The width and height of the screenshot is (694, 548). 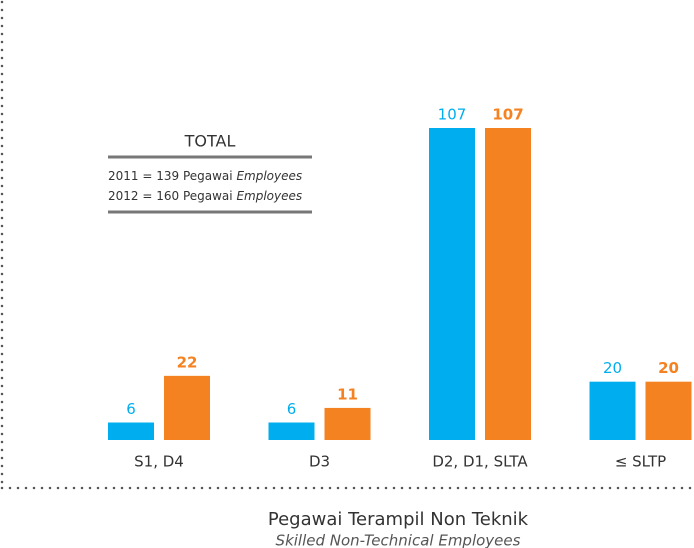 I want to click on total-text: 2012 = 160 Pegawai, so click(x=170, y=196).